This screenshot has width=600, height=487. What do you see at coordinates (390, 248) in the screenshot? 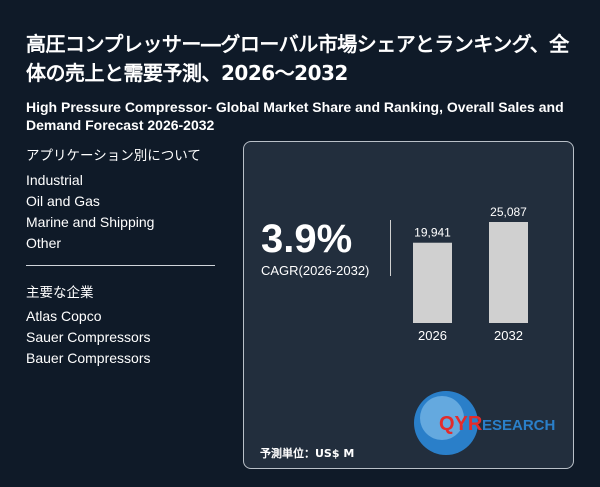
I see `separator-line` at bounding box center [390, 248].